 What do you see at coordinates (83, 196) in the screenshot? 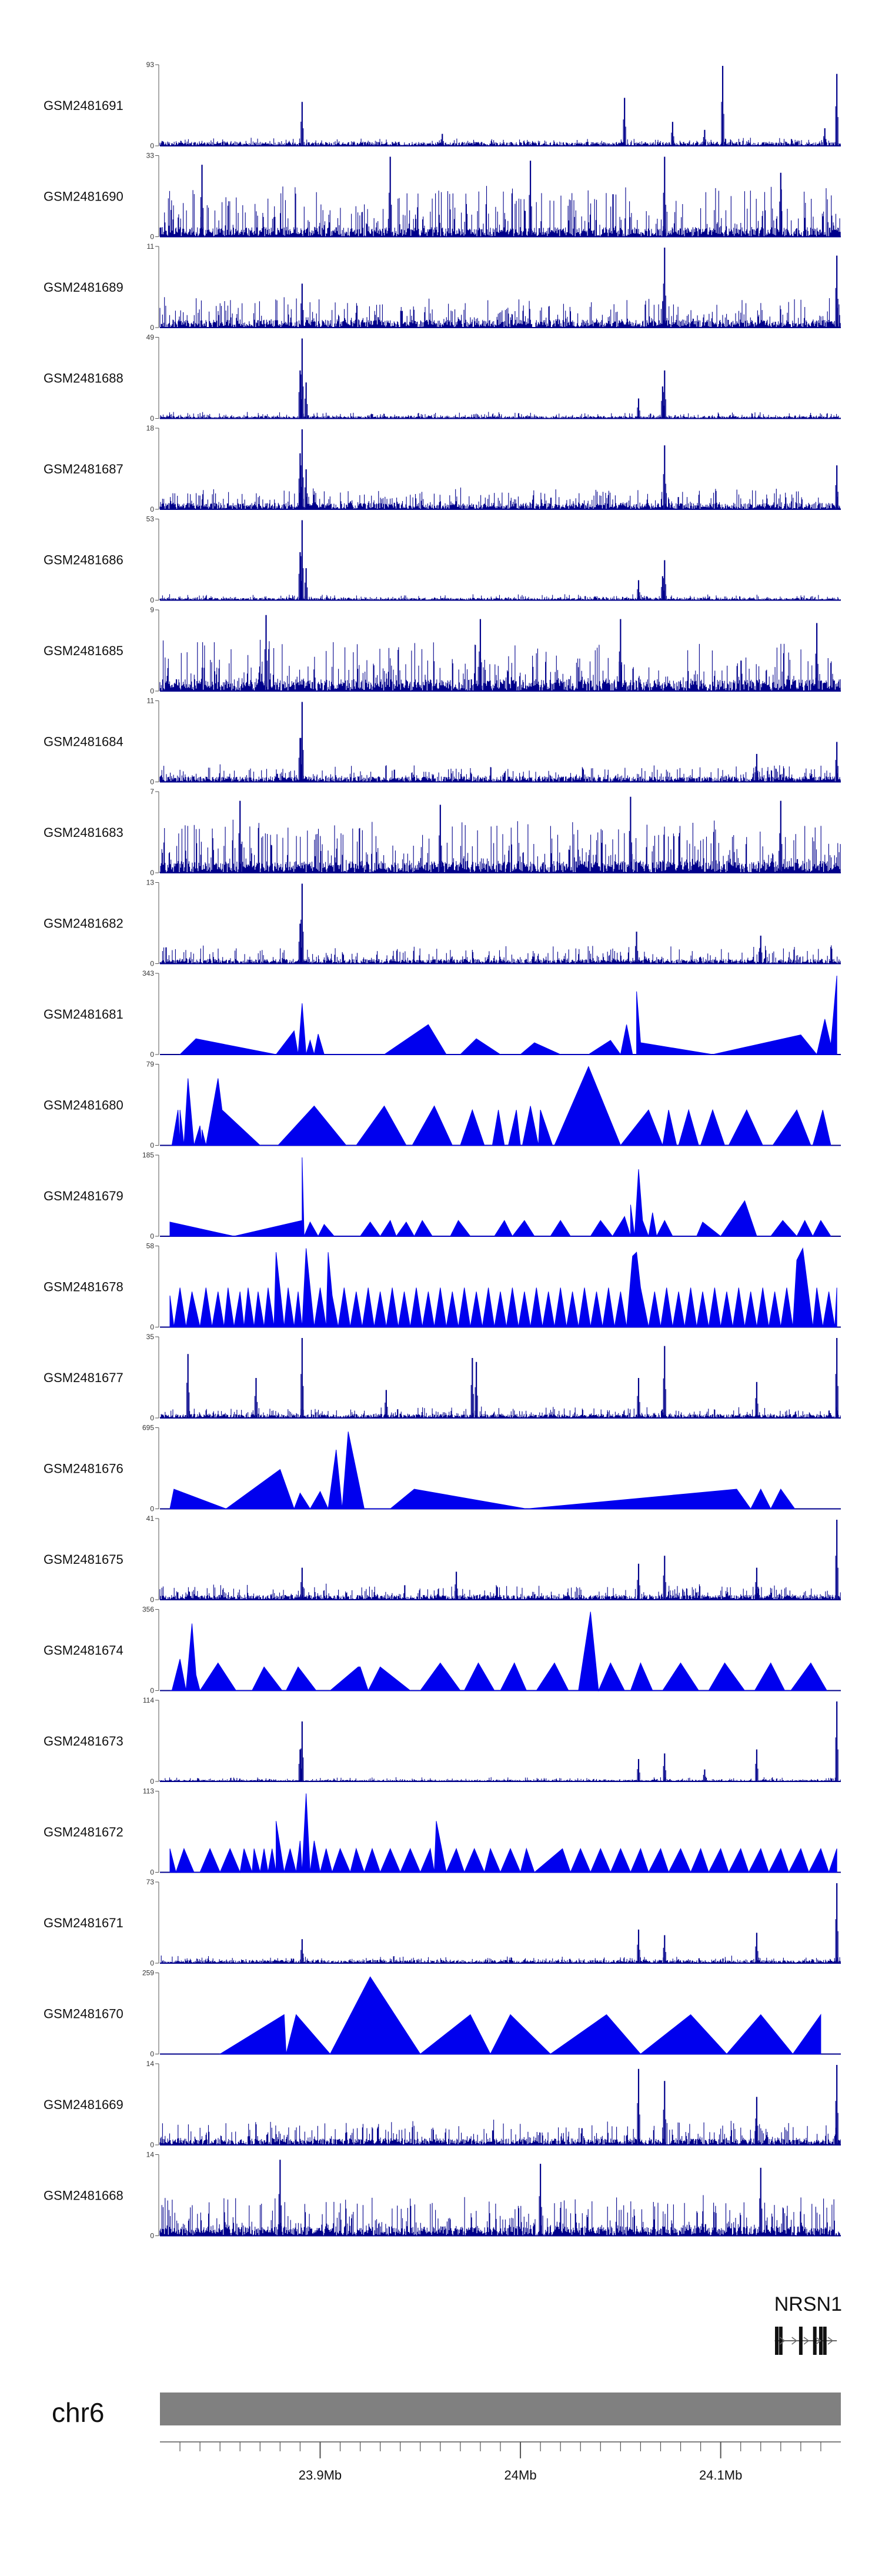
I see `track-label: GSM2481690` at bounding box center [83, 196].